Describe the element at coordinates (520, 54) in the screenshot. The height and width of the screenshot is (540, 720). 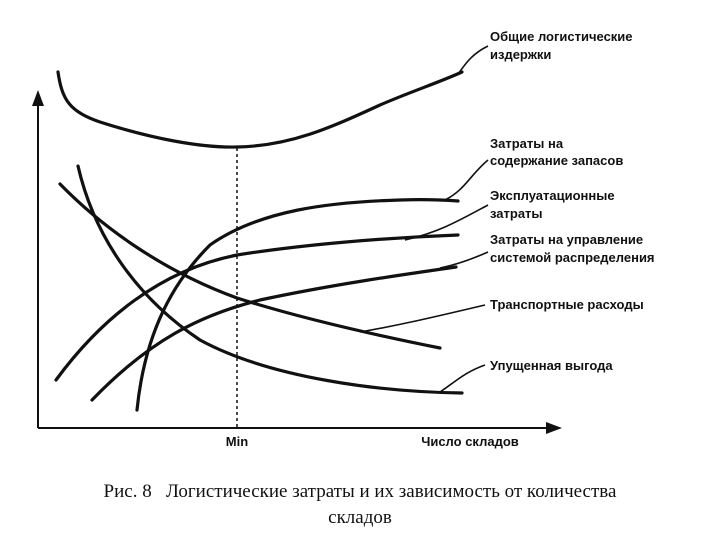
I see `curve-label: издержки` at that location.